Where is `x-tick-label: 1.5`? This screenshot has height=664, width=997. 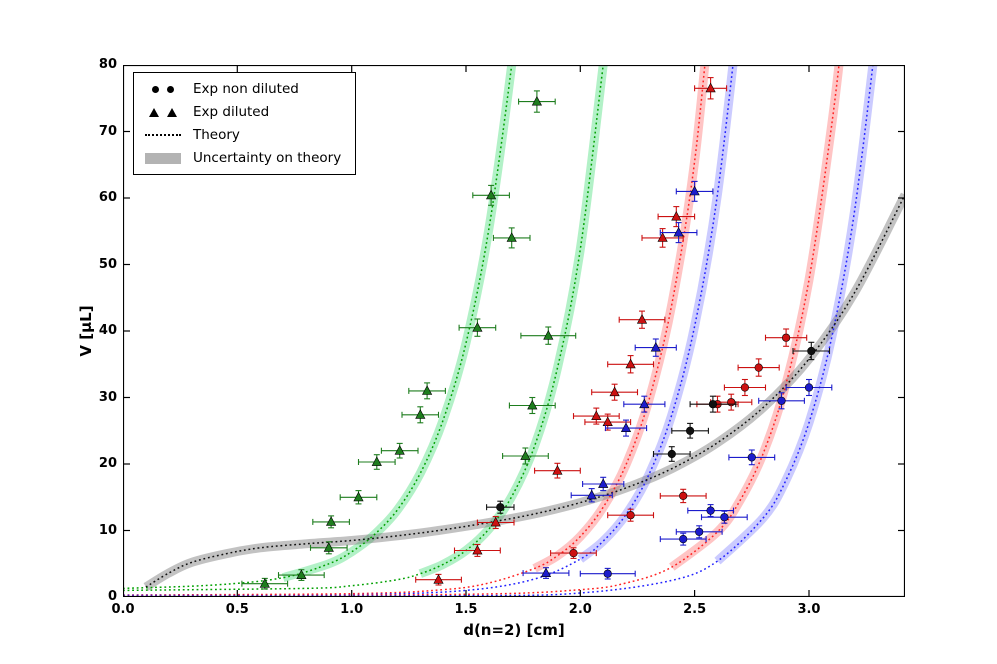
x-tick-label: 1.5 is located at coordinates (466, 609).